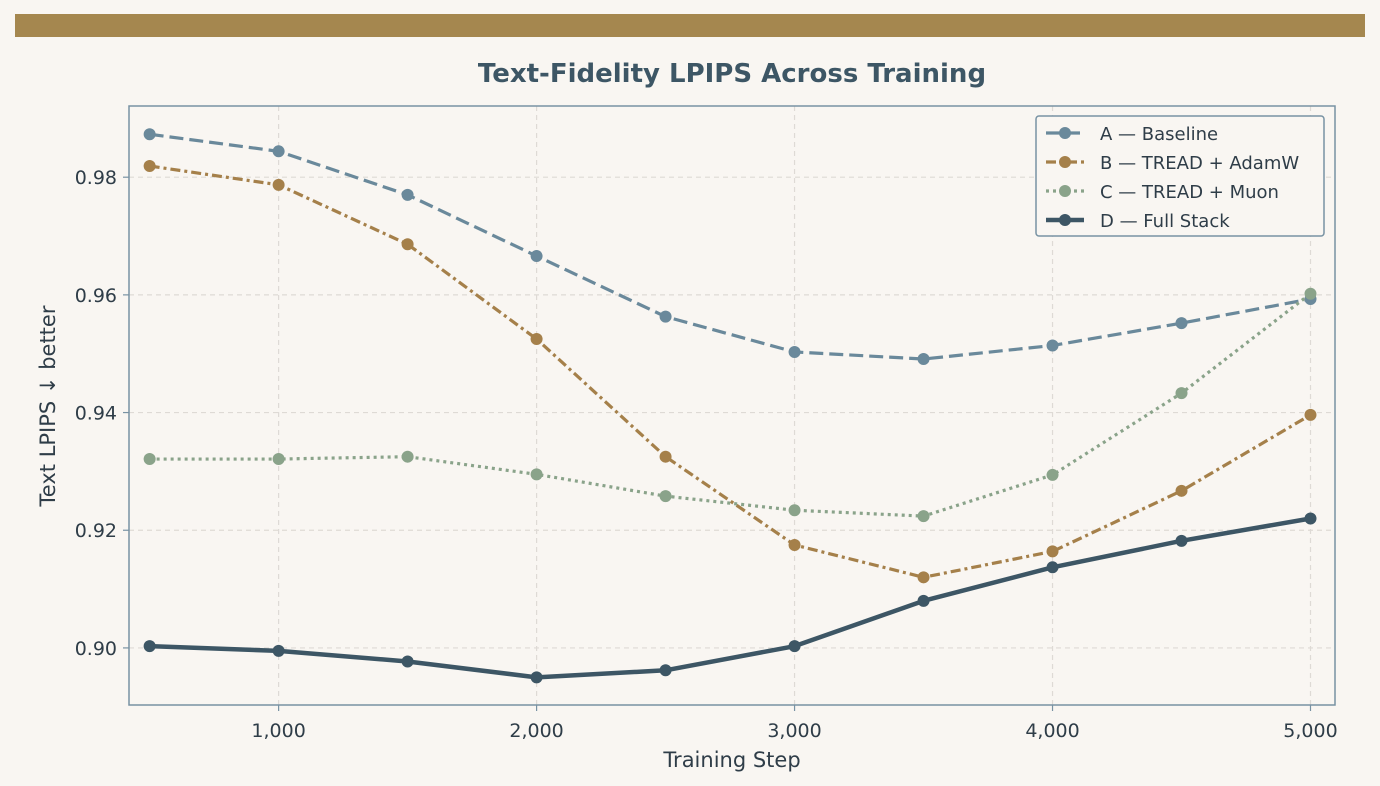 The width and height of the screenshot is (1380, 786). I want to click on legend-box, so click(1180, 176).